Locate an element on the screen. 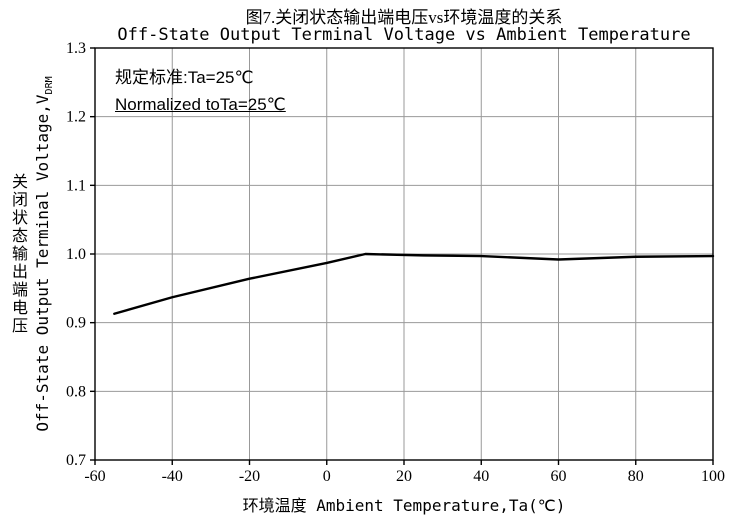 The image size is (729, 520). x-tick-label: -40 is located at coordinates (172, 476).